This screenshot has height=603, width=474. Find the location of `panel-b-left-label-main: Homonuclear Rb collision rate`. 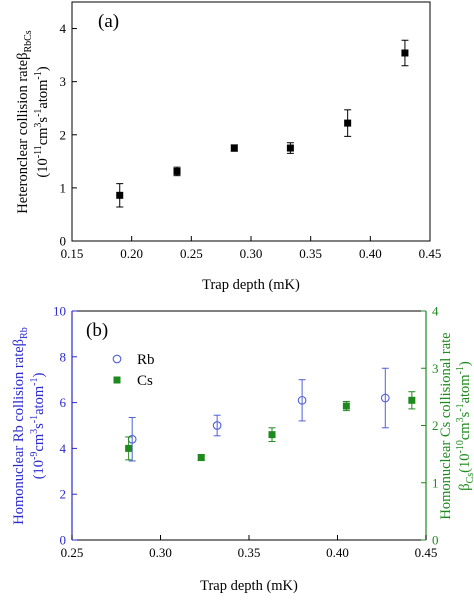

panel-b-left-label-main: Homonuclear Rb collision rate is located at coordinates (19, 435).